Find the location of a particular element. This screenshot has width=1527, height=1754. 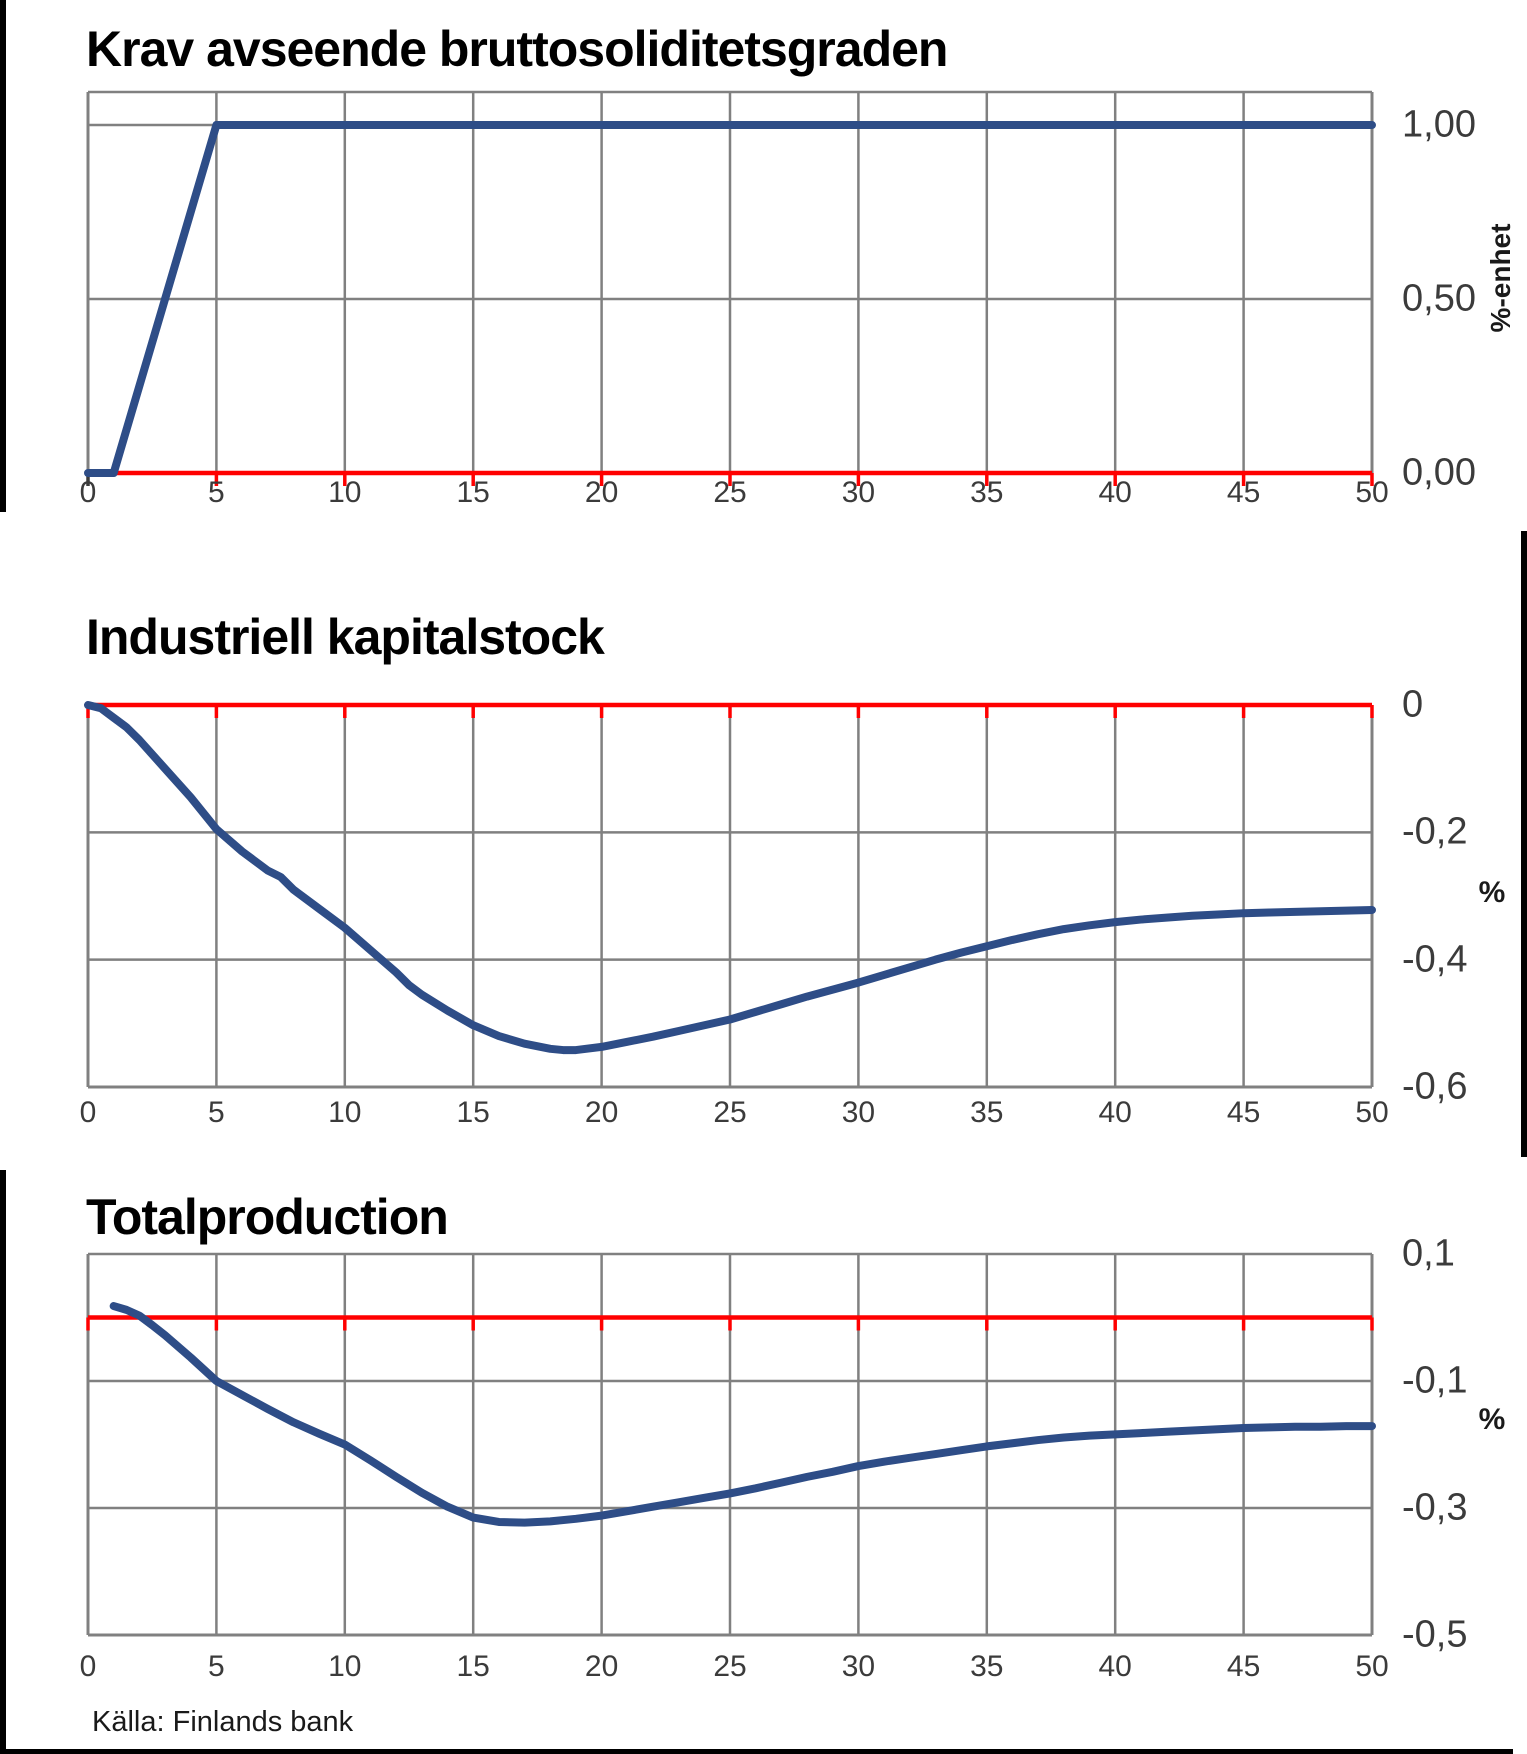

page-edge-mark-bottom is located at coordinates (756, 1751).